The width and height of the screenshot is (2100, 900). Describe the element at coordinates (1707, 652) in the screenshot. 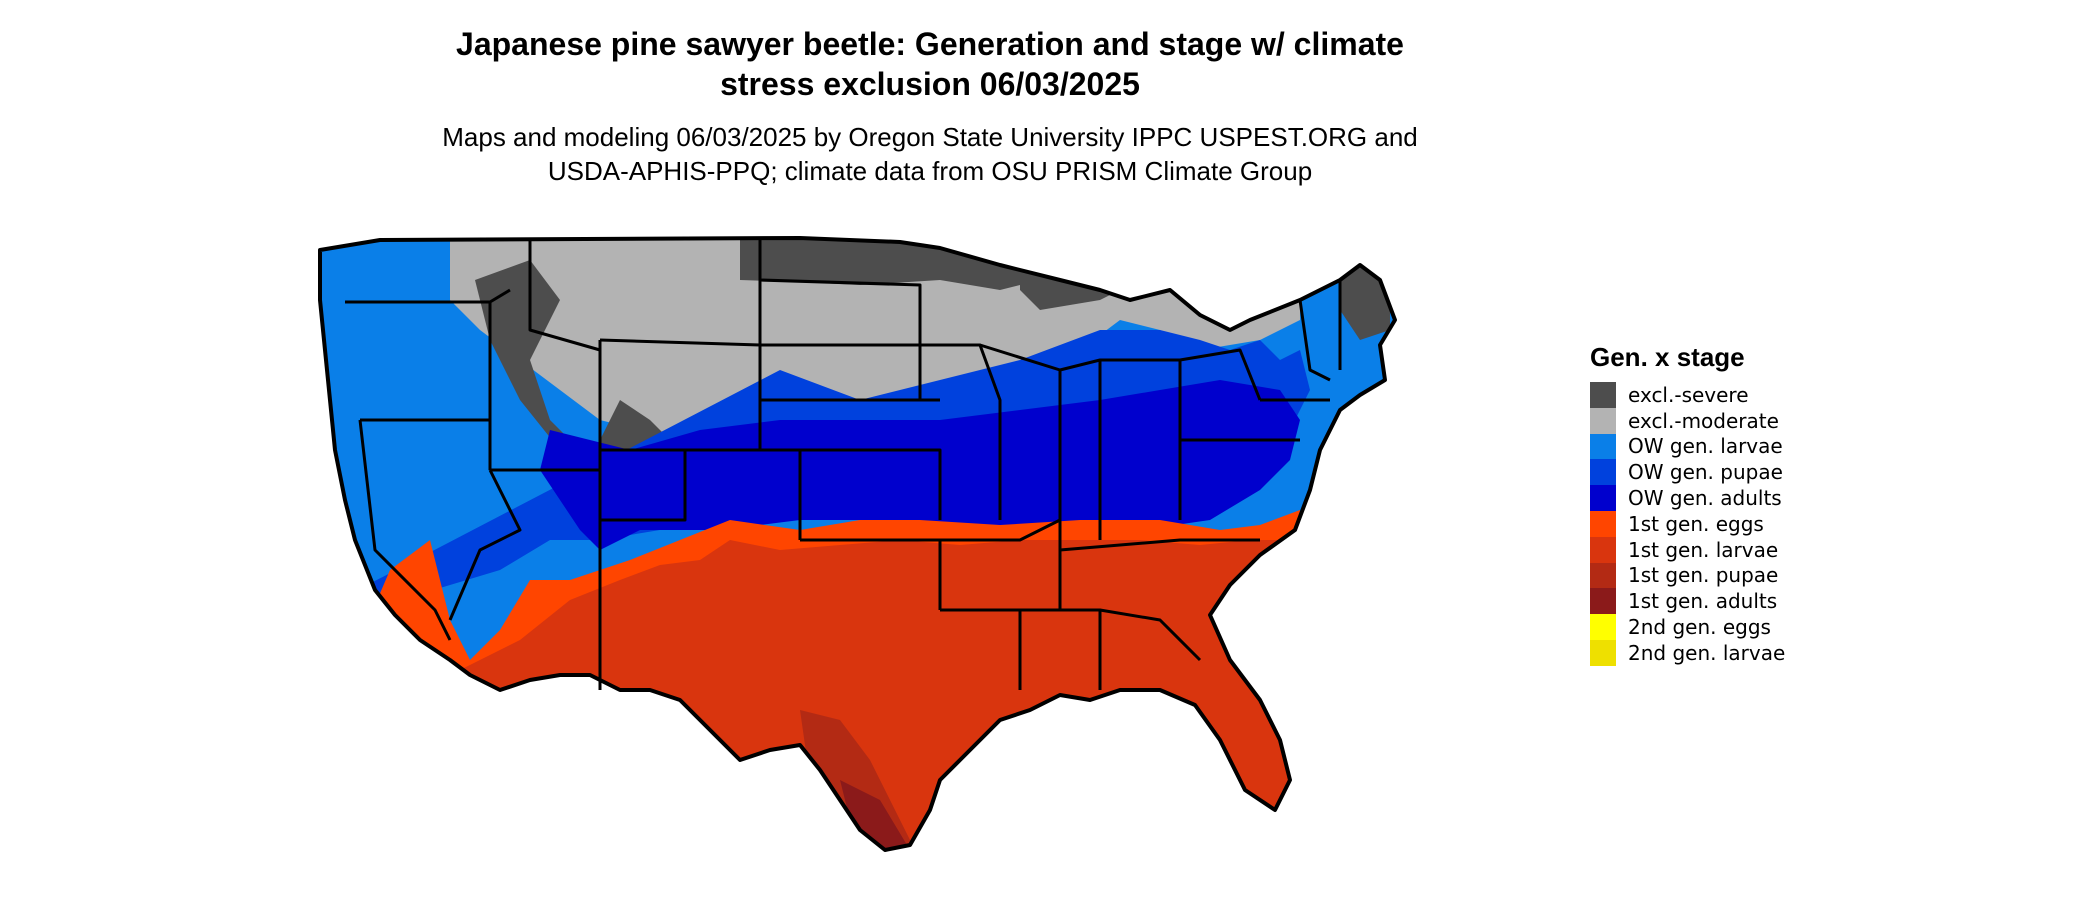

I see `legend-label: 2nd gen. larvae` at that location.